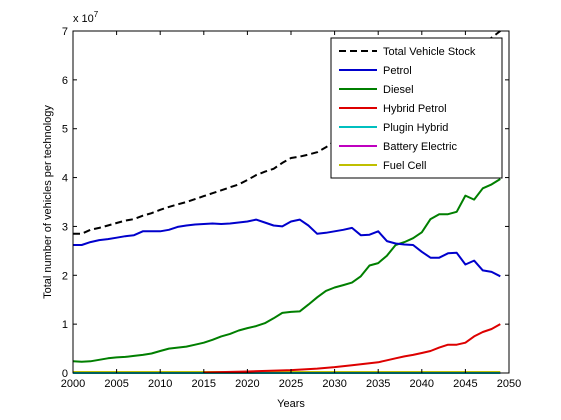 The height and width of the screenshot is (420, 561). Describe the element at coordinates (334, 384) in the screenshot. I see `x-tick-label: 2030` at that location.